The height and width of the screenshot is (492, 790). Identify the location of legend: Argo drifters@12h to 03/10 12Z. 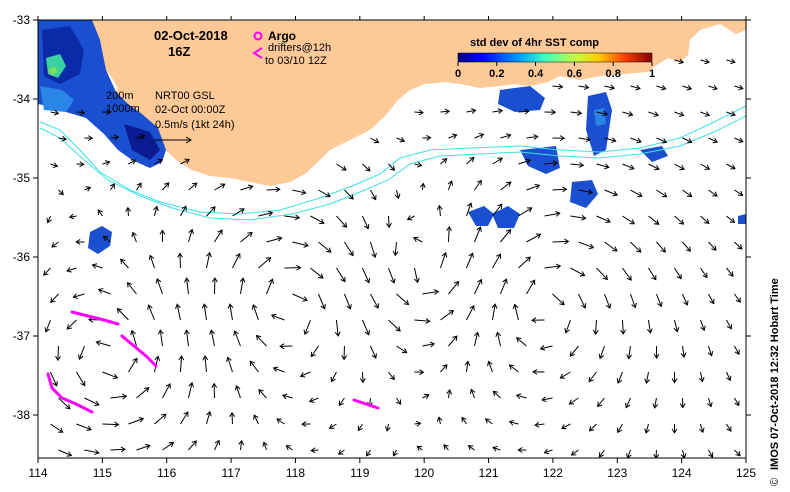
(291, 48).